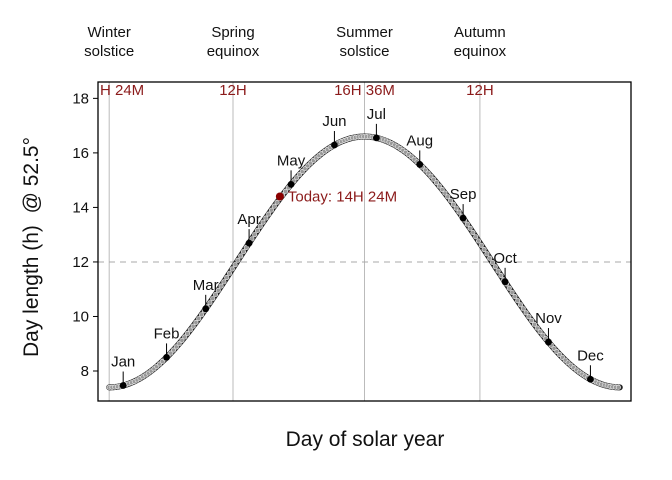 The height and width of the screenshot is (480, 672). I want to click on event-top-label: Spring, so click(232, 32).